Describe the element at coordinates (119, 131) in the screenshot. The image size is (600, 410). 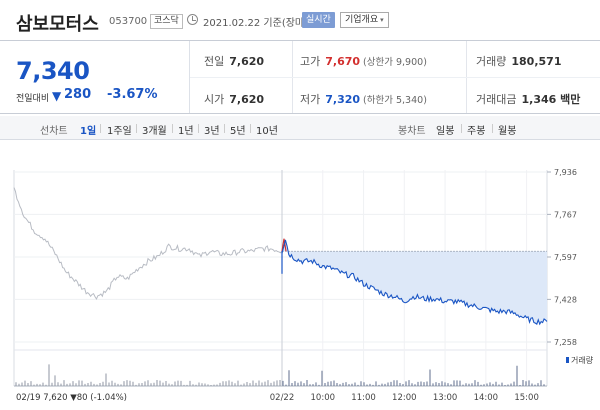
I see `tab-1w: 1주일` at that location.